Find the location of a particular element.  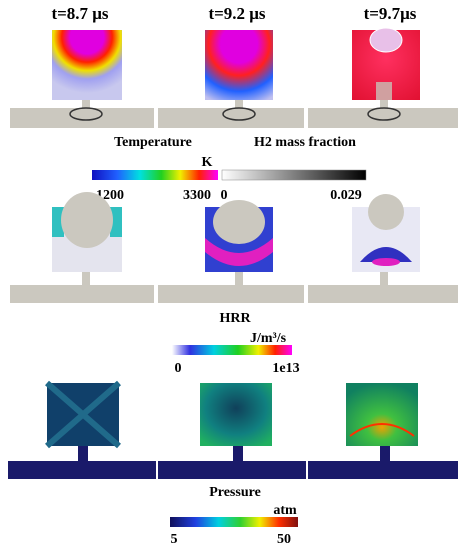

colorbar-max: 3300 is located at coordinates (197, 195).